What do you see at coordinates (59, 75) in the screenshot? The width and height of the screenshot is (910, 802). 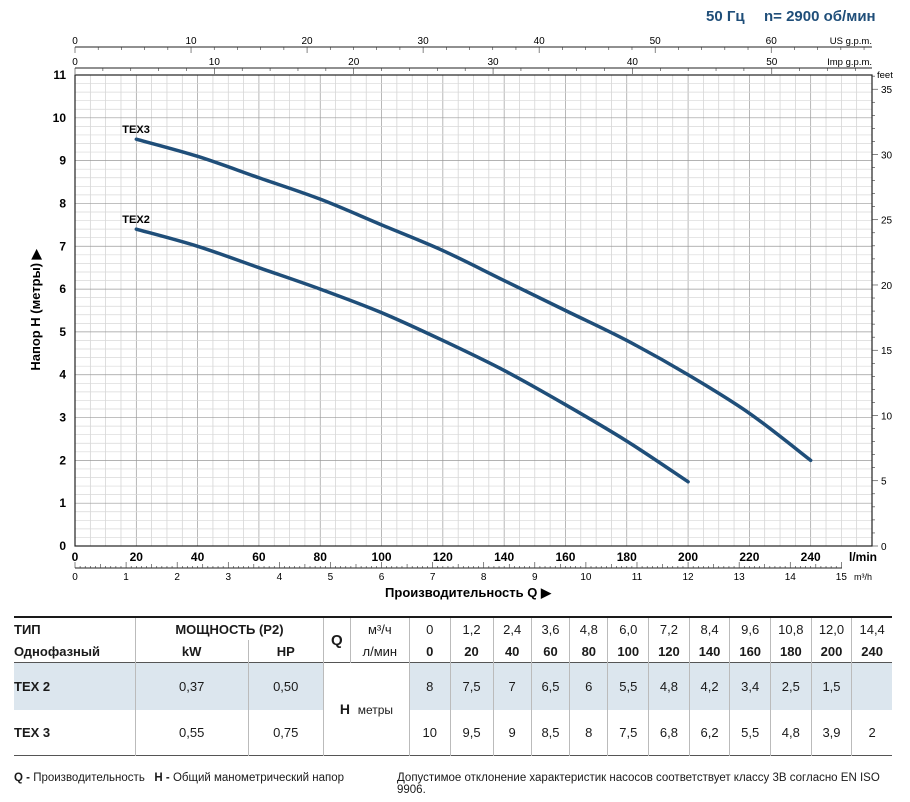 I see `y-tick-label: 11` at bounding box center [59, 75].